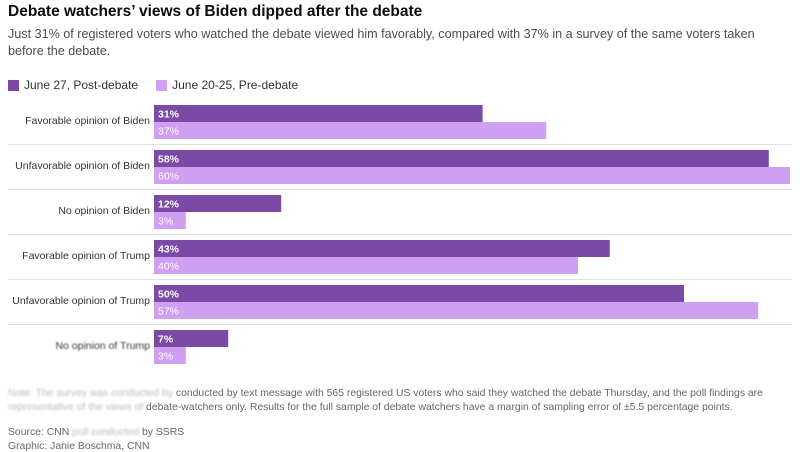 This screenshot has width=800, height=452. What do you see at coordinates (79, 446) in the screenshot?
I see `graphic-credit: Graphic: Janie Boschma, CNN` at bounding box center [79, 446].